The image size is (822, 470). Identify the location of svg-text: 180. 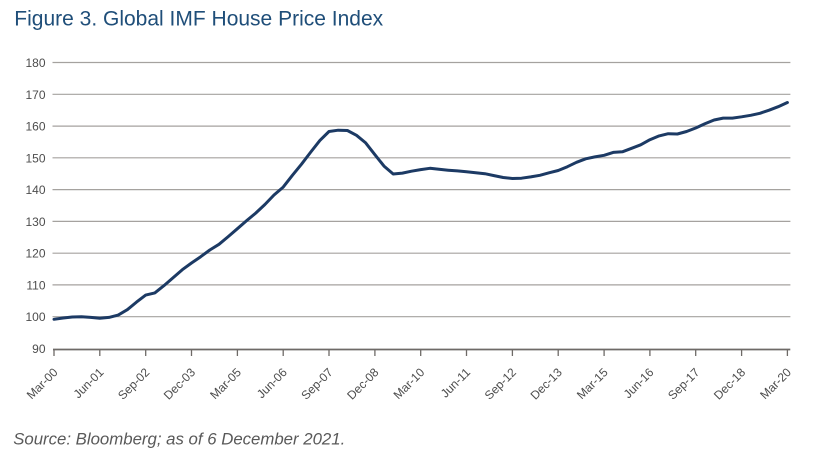
(35, 63).